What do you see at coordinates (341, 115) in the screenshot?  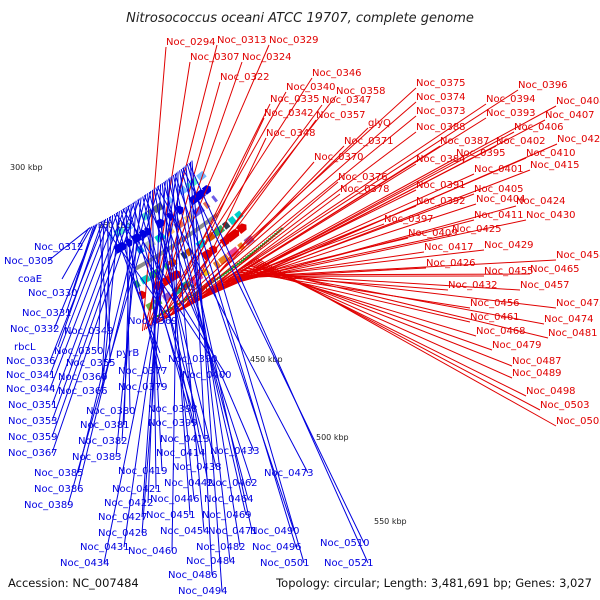 I see `forward-gene-label: Noc_0357` at bounding box center [341, 115].